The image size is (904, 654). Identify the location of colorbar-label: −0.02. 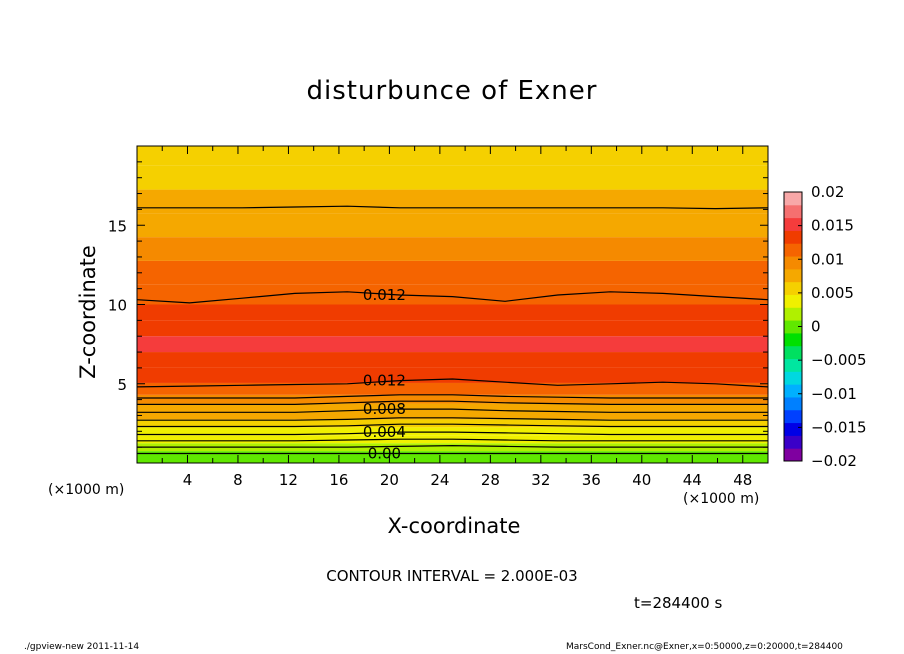
(834, 461).